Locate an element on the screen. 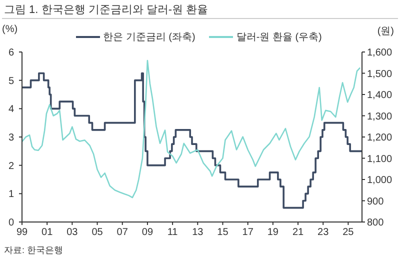 The height and width of the screenshot is (260, 400). legend-label: 달러-원 환율 (우축) is located at coordinates (278, 37).